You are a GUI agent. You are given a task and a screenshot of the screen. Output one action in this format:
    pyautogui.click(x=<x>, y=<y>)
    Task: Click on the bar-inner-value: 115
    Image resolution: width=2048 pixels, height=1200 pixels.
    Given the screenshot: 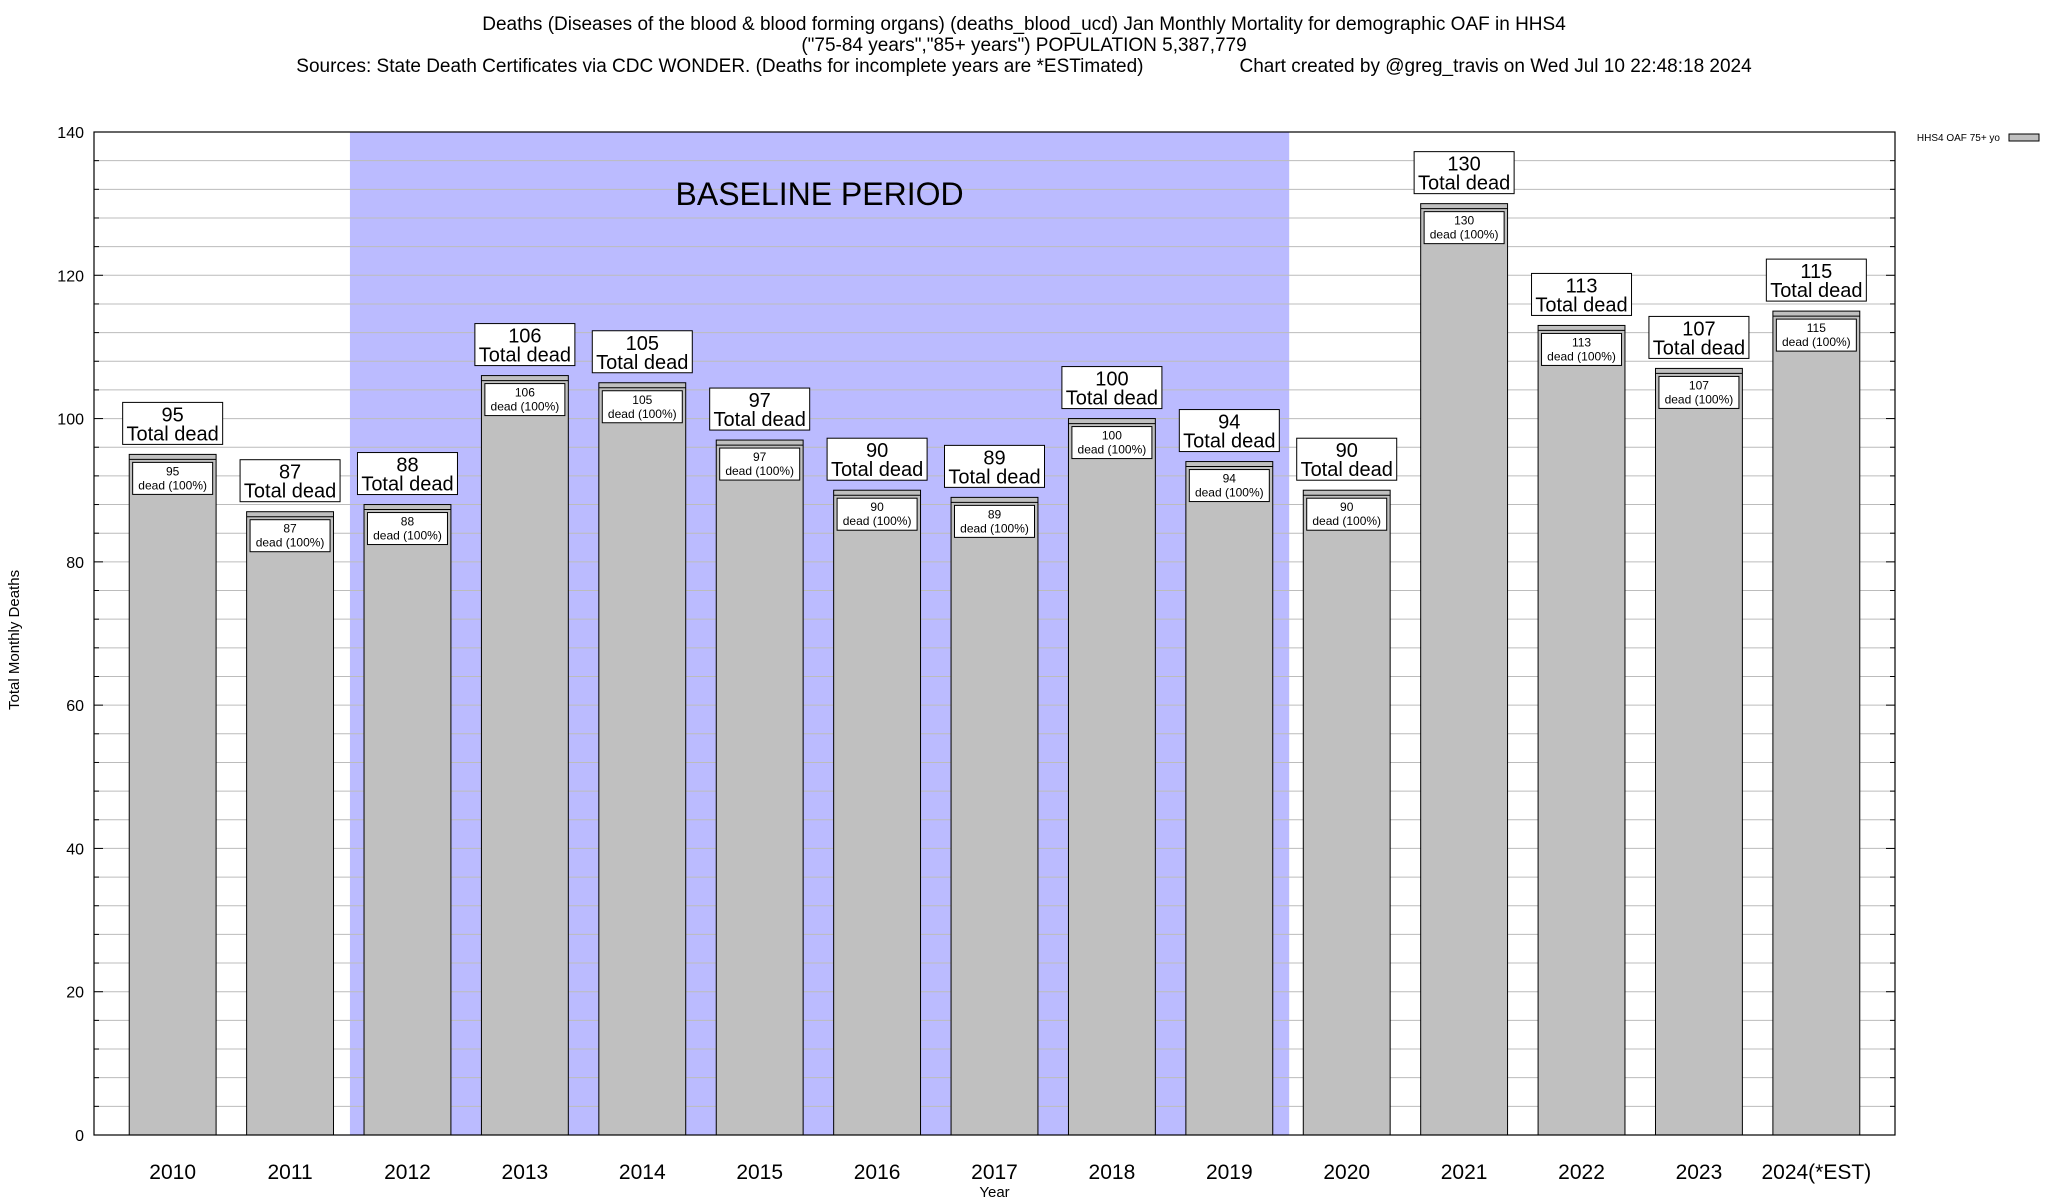 What is the action you would take?
    pyautogui.click(x=1816, y=328)
    